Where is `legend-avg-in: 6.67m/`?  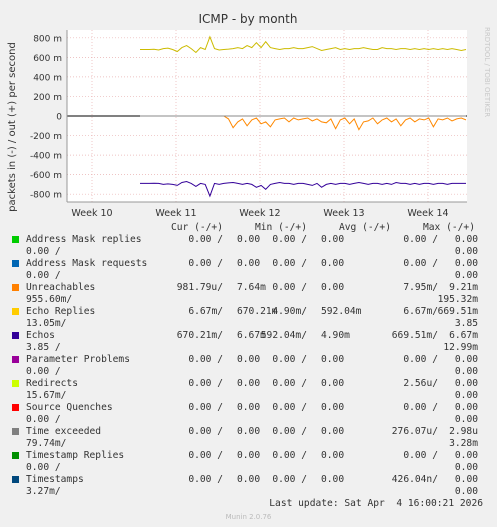 legend-avg-in: 6.67m/ is located at coordinates (420, 311).